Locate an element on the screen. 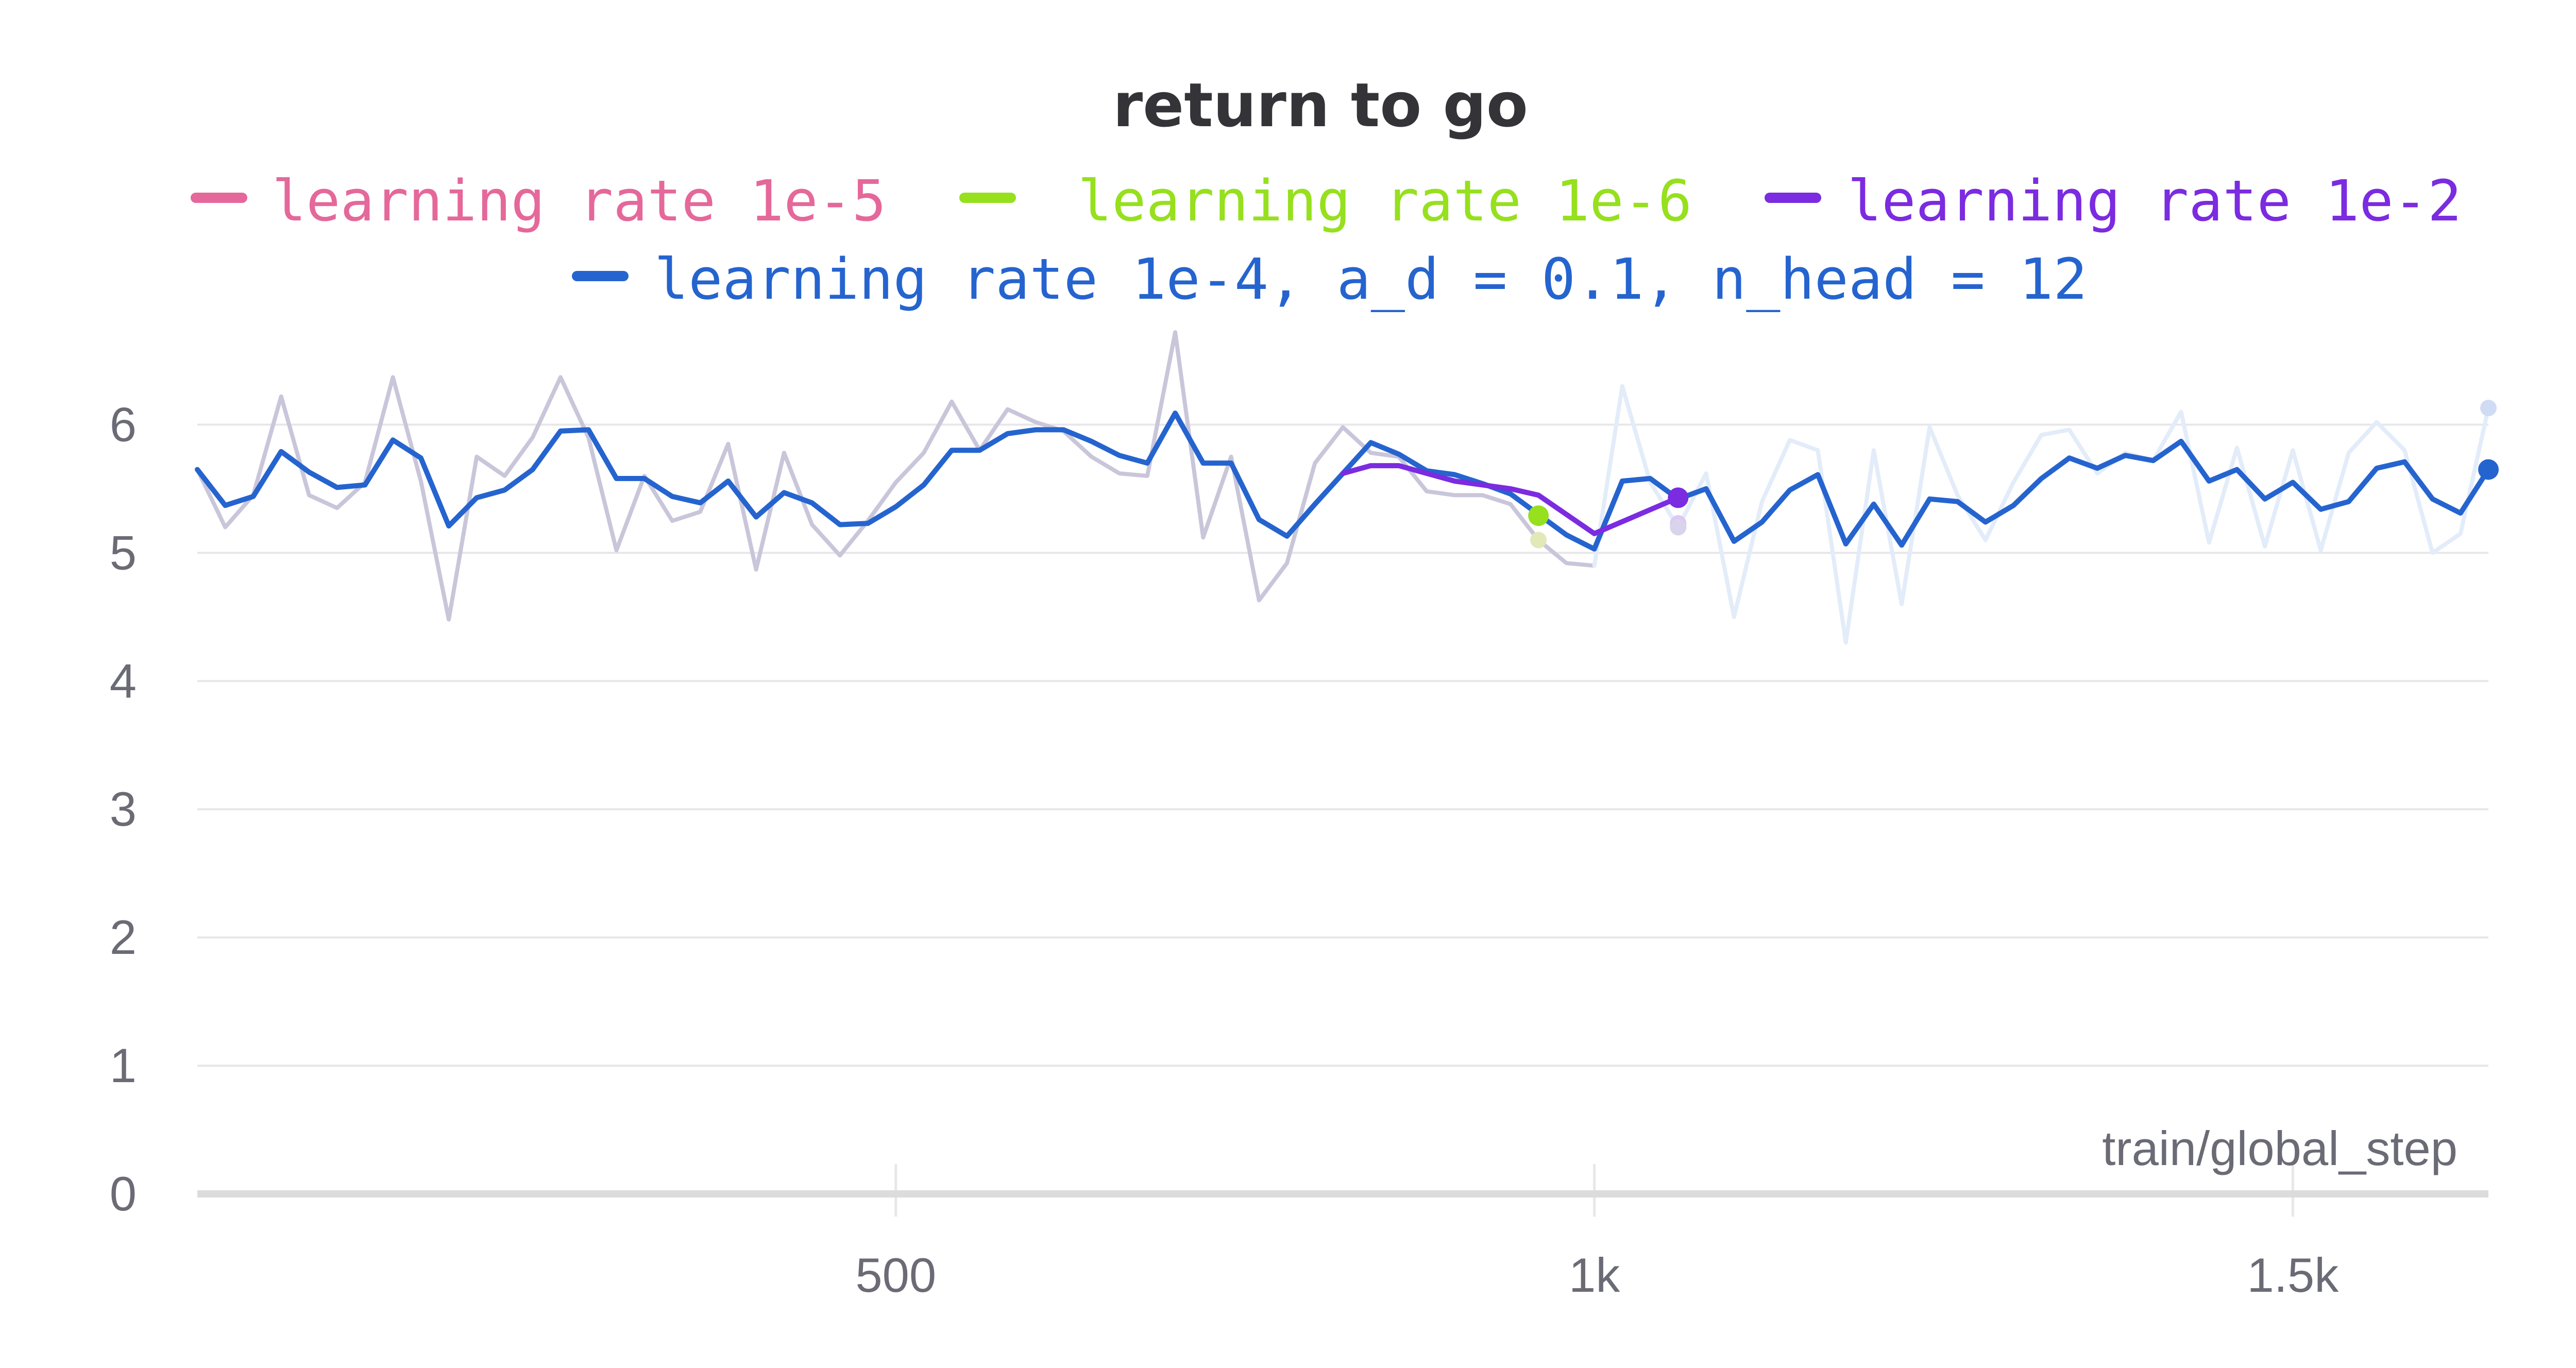  y-tick-label-0: 0 is located at coordinates (124, 1194).